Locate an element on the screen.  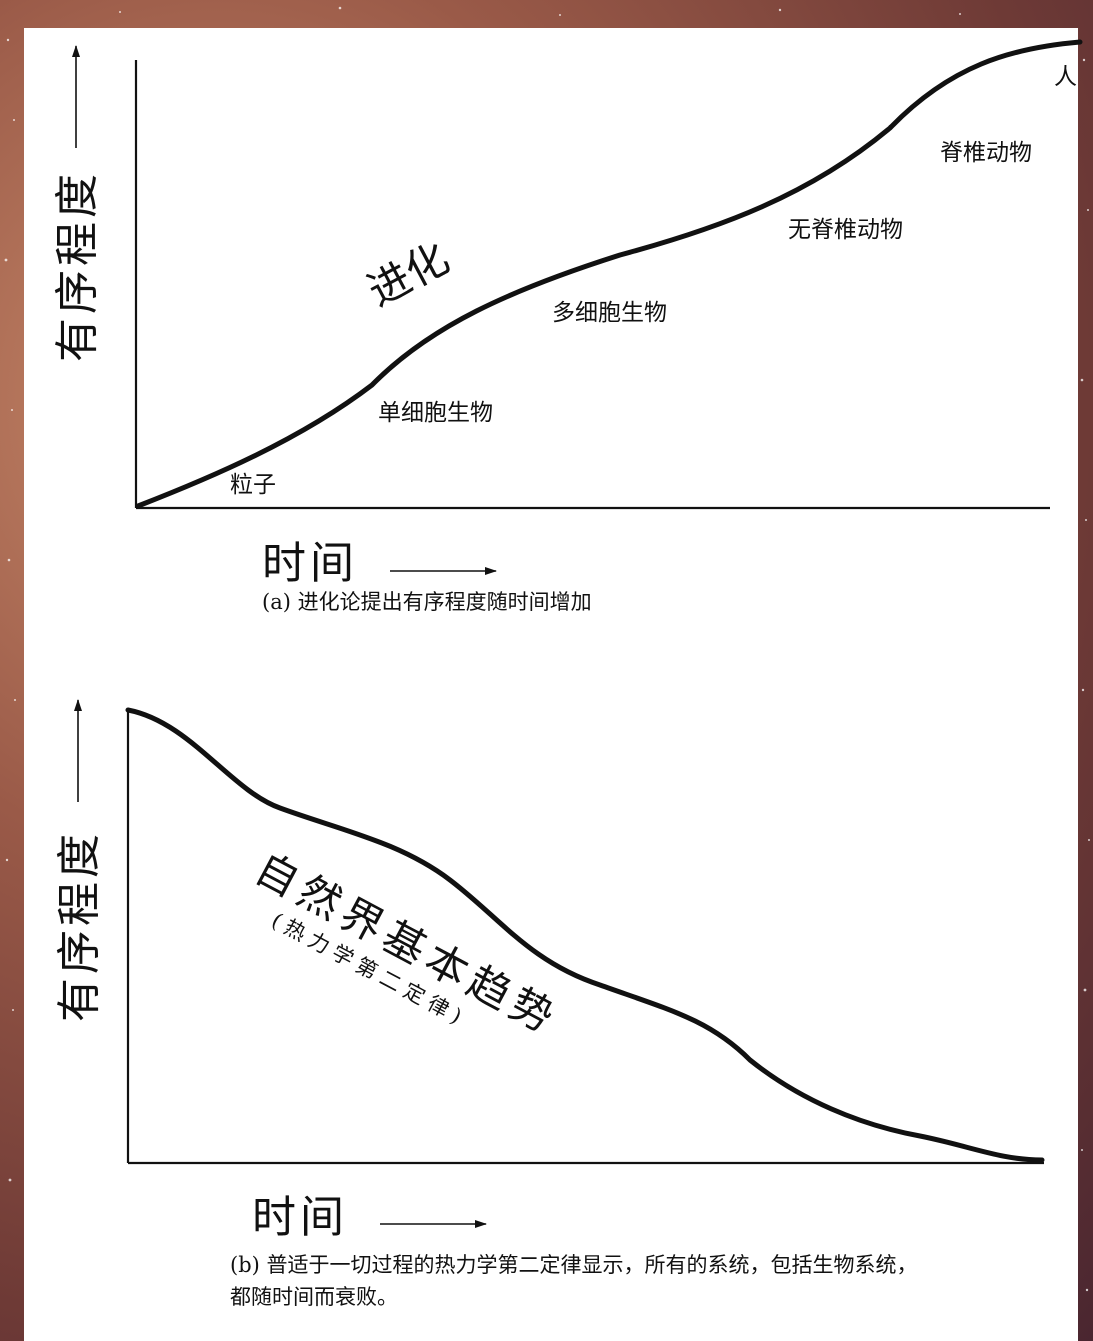
panel-a-y-axis-label-group: 有序程度 is located at coordinates (77, 203).